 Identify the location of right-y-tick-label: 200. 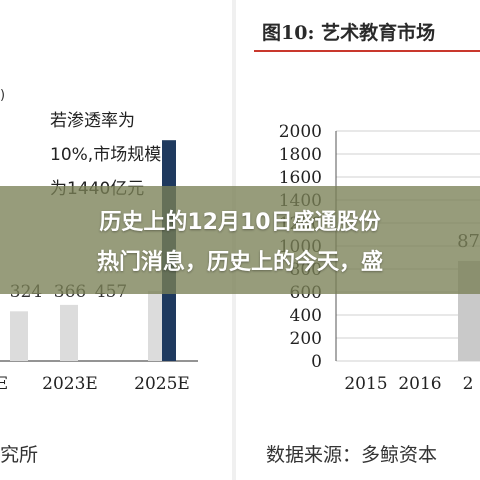
(306, 339).